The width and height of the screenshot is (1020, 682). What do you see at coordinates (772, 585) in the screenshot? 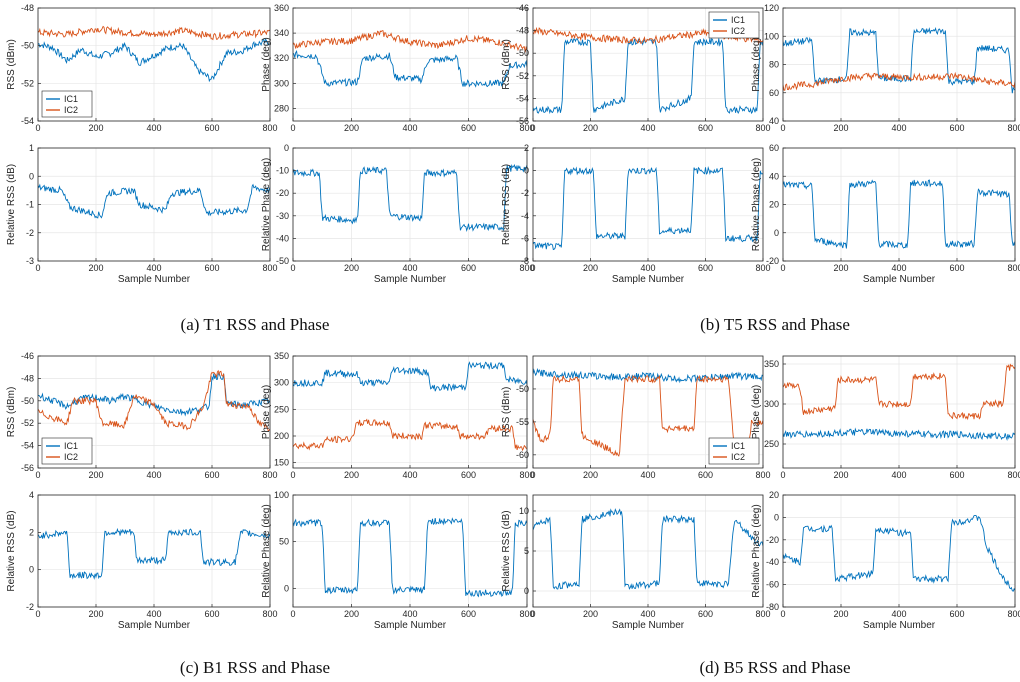
I see `y-tick-label: -60` at bounding box center [772, 585].